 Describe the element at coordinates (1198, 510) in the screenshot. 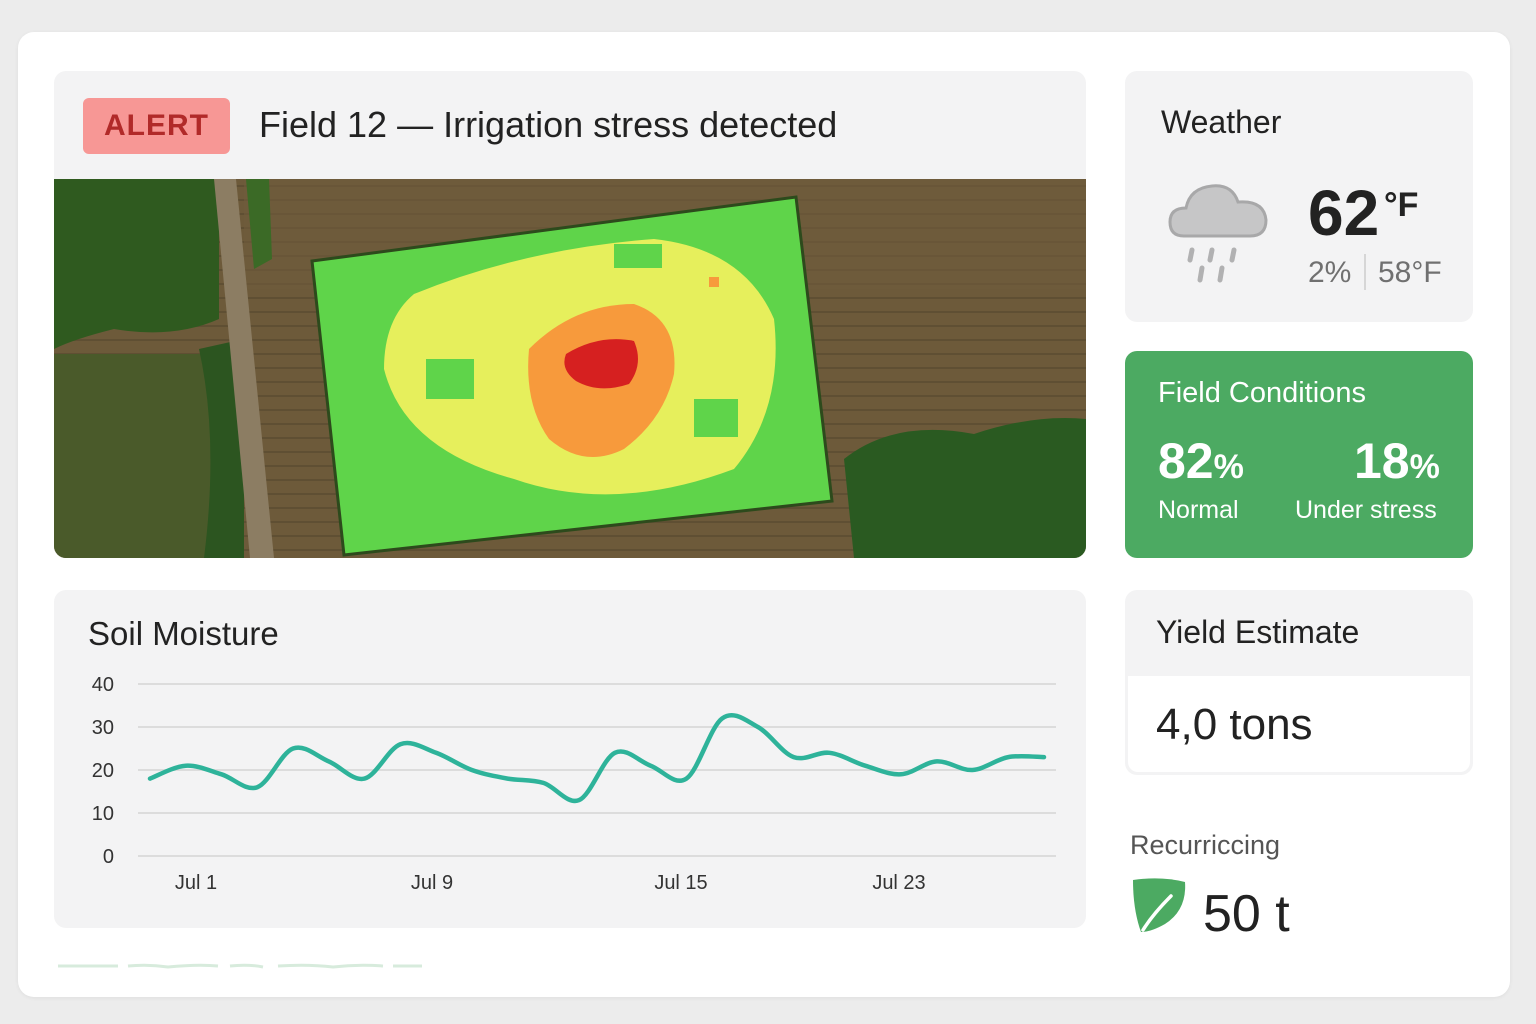

I see `normal-label: Normal` at that location.